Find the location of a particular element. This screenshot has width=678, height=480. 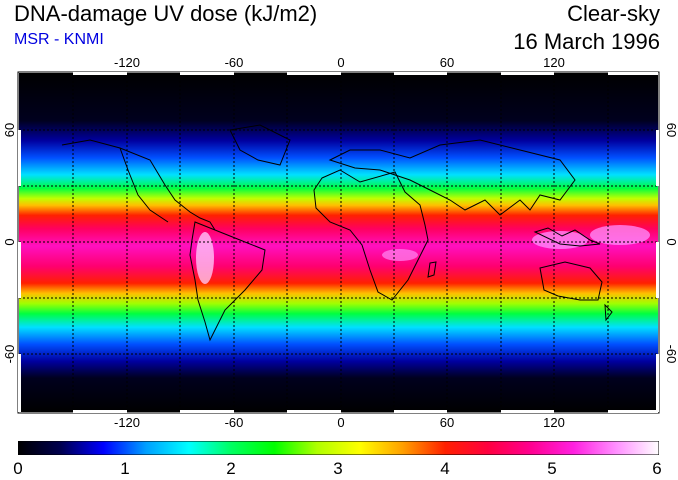

lat-tick-left: -60 is located at coordinates (9, 354).